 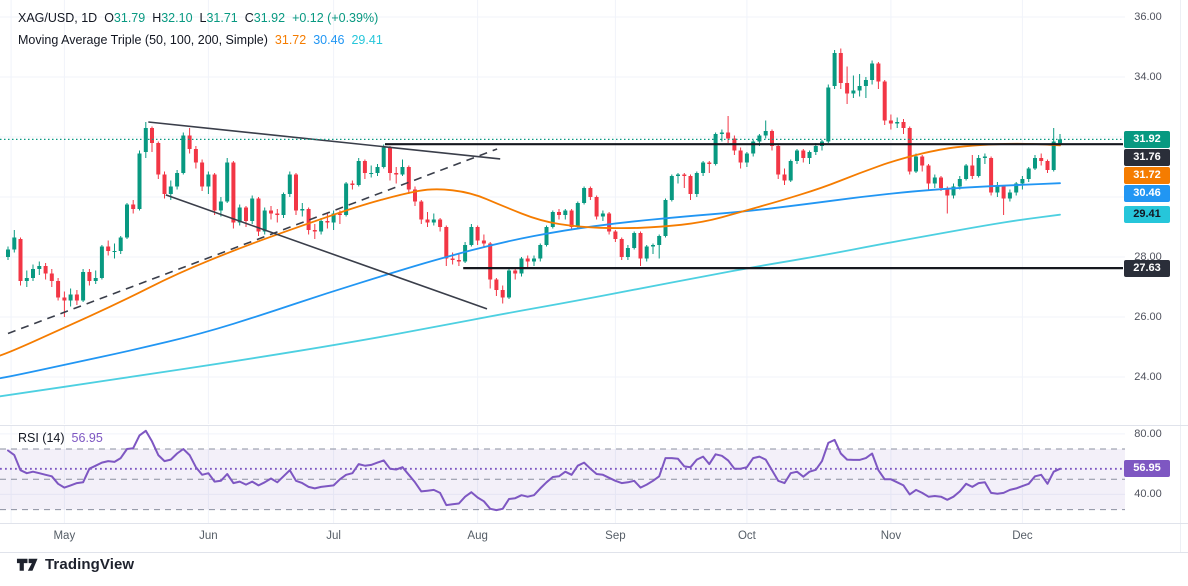 What do you see at coordinates (1022, 536) in the screenshot?
I see `month-label-dec: Dec` at bounding box center [1022, 536].